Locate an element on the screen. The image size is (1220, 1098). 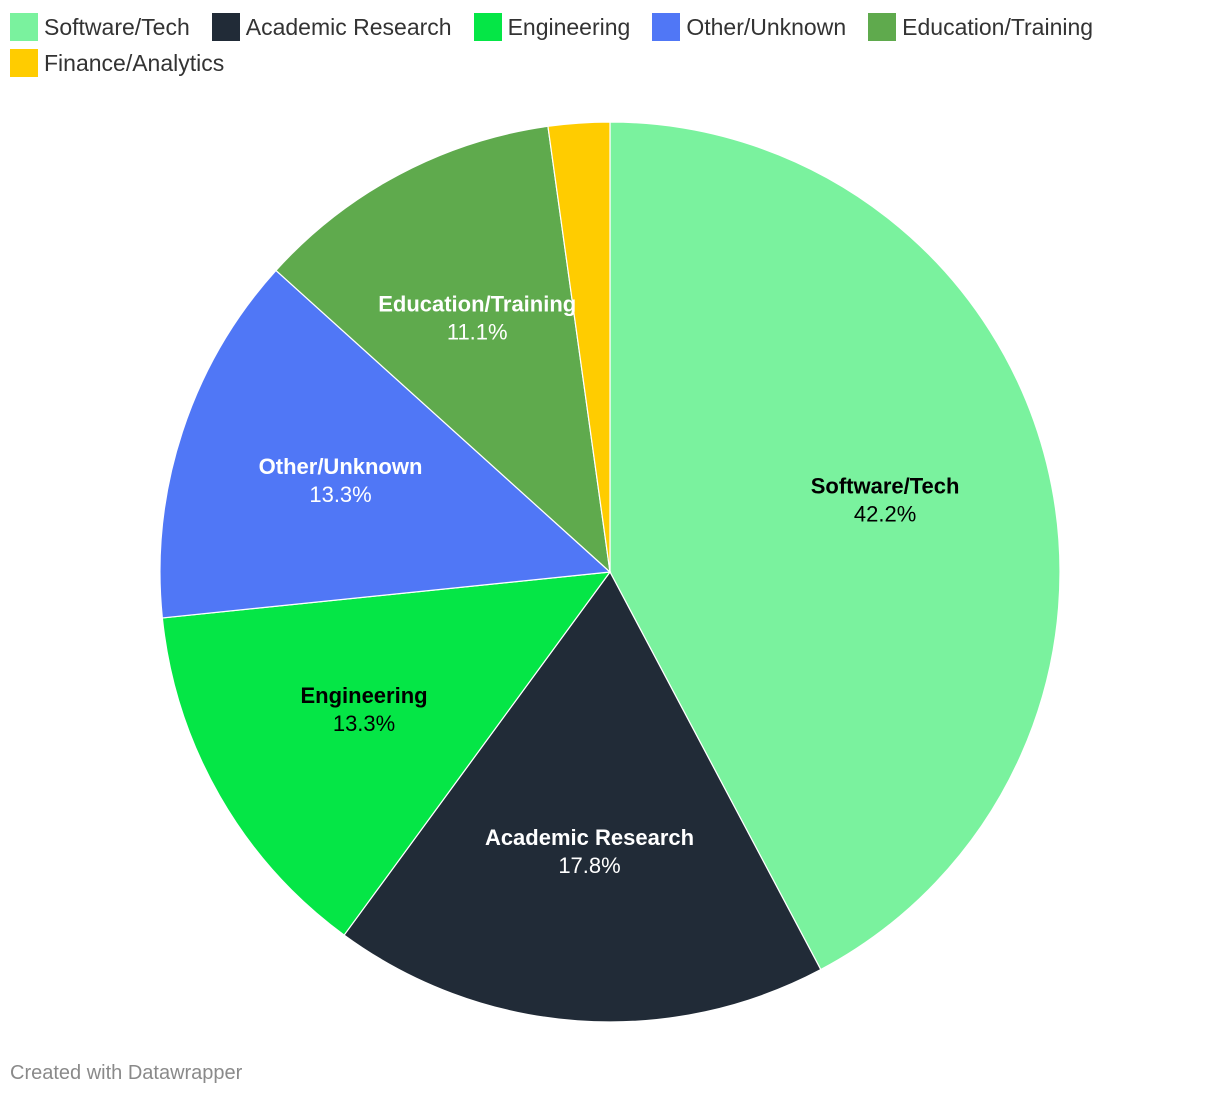
slice-name: Engineering is located at coordinates (363, 695).